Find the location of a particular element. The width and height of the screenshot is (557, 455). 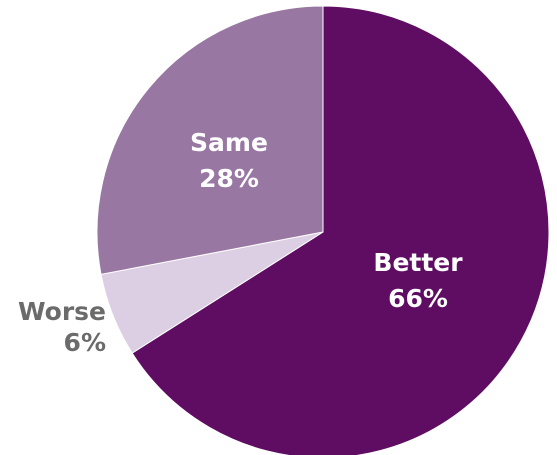

slice-label-same: Same is located at coordinates (229, 142).